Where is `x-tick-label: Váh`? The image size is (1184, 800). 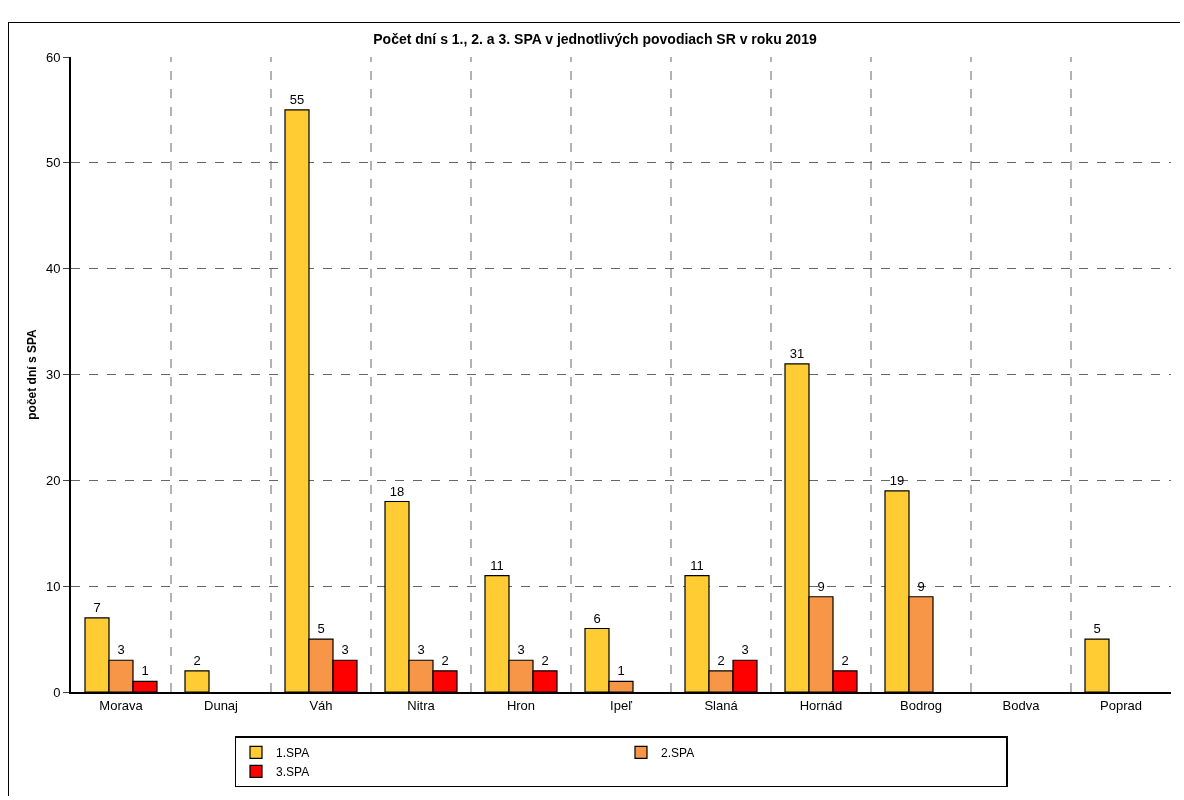 x-tick-label: Váh is located at coordinates (321, 705).